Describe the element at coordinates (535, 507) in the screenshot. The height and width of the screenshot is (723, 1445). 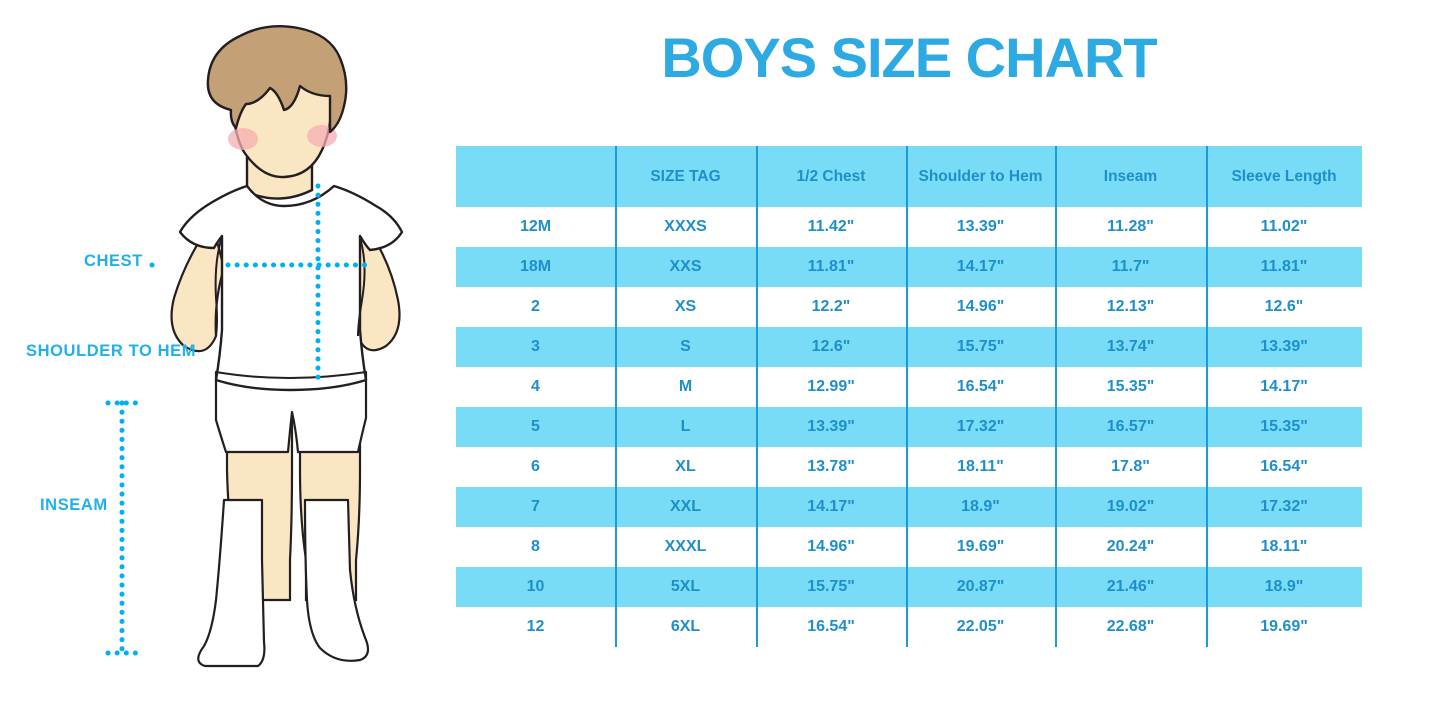
I see `cell-age: 7` at that location.